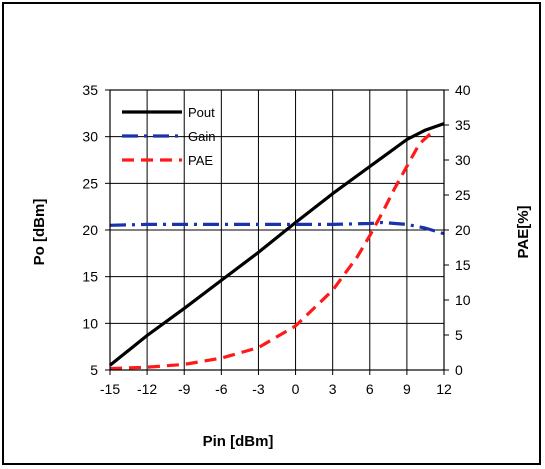 The height and width of the screenshot is (469, 545). What do you see at coordinates (459, 335) in the screenshot?
I see `y-tick-label-right: 5` at bounding box center [459, 335].